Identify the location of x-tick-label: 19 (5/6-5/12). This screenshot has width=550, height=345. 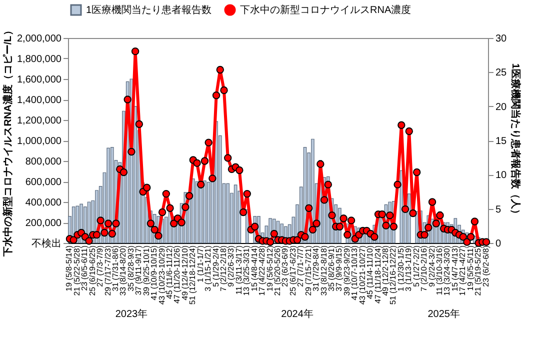
(269, 268).